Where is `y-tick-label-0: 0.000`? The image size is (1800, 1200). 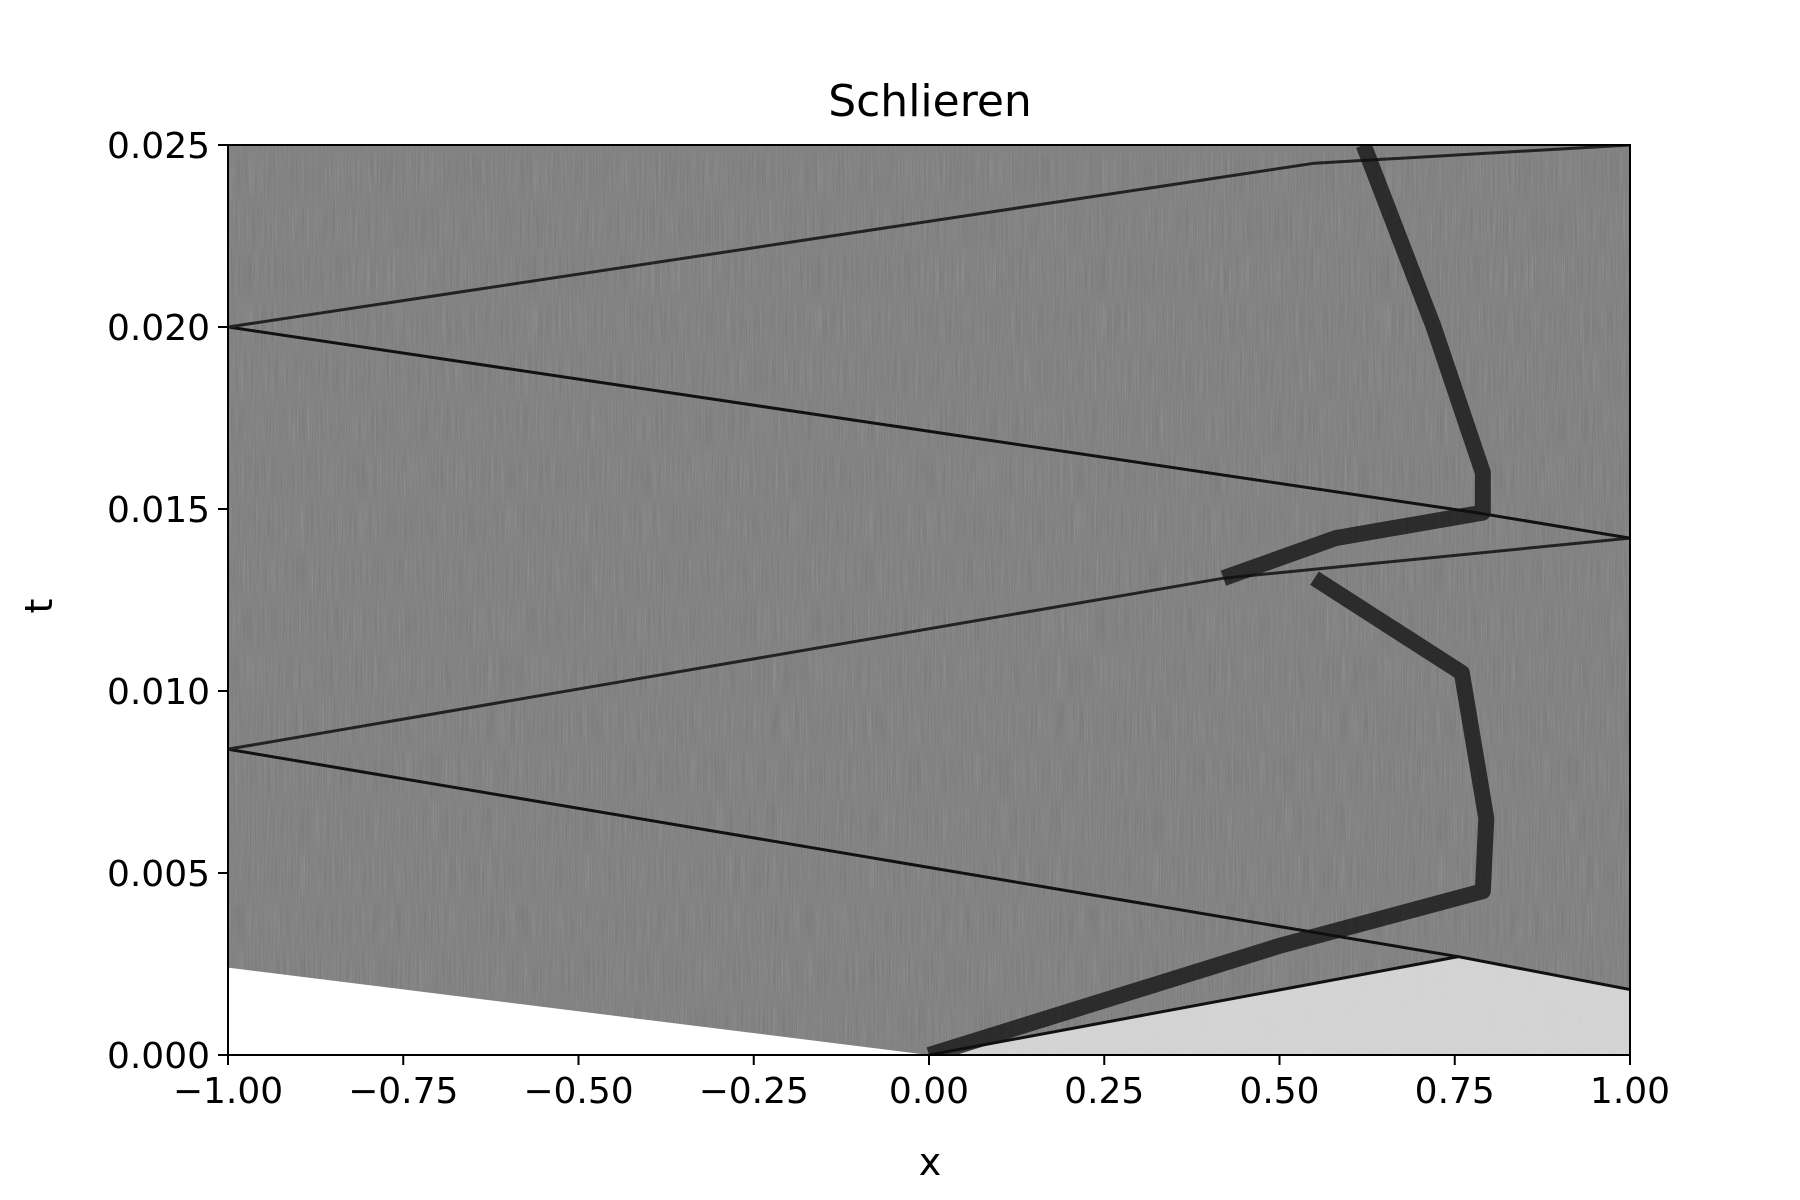
y-tick-label-0: 0.000 is located at coordinates (158, 1056).